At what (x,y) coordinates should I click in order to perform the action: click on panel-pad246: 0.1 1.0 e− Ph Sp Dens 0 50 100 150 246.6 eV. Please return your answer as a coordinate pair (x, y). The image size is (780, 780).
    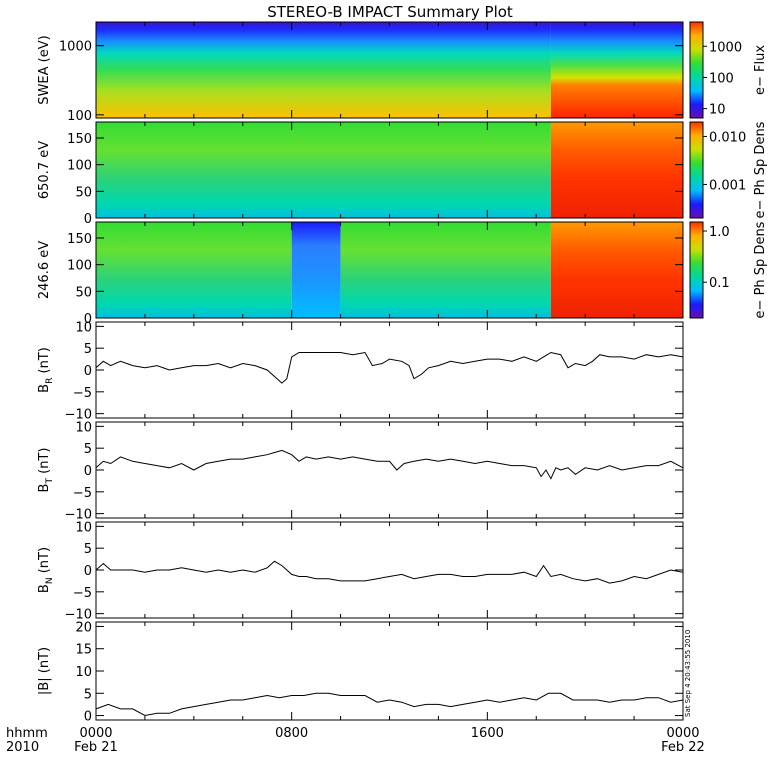
    Looking at the image, I should click on (402, 274).